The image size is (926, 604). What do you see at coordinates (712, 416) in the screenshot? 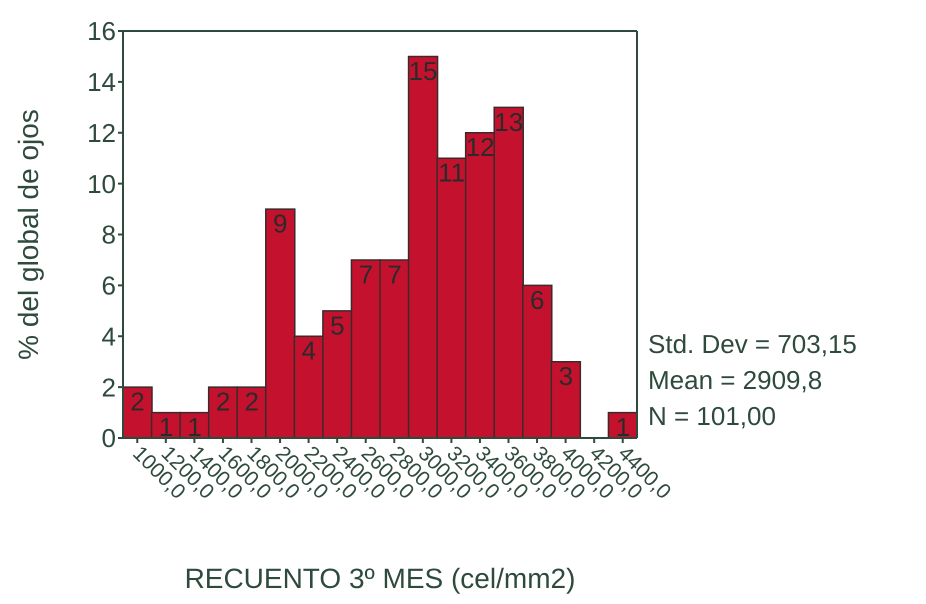
I see `text: N = 101,00` at bounding box center [712, 416].